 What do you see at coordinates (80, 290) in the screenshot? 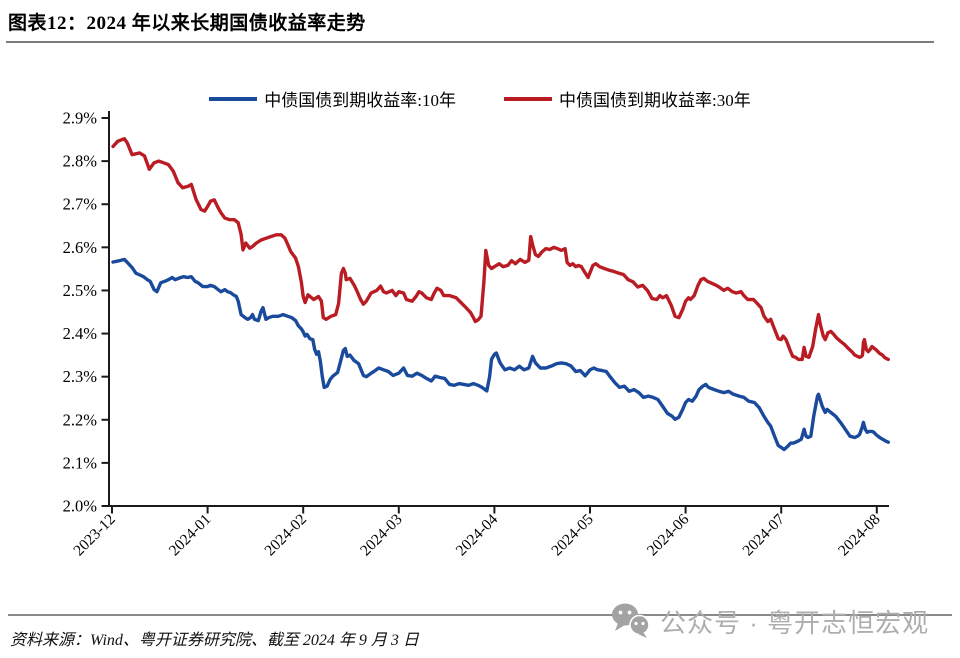
I see `y-tick-label: 2.5%` at bounding box center [80, 290].